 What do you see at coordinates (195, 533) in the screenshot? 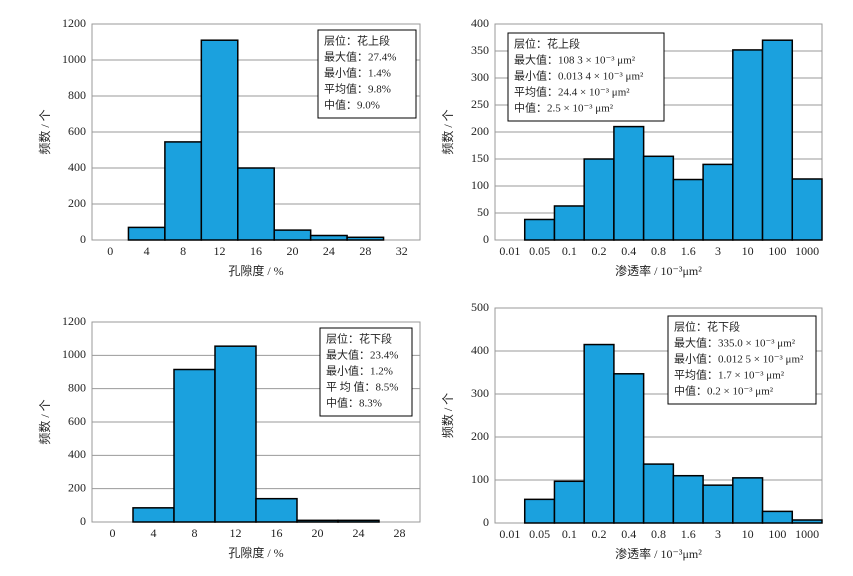
I see `x-tick-label: 8` at bounding box center [195, 533].